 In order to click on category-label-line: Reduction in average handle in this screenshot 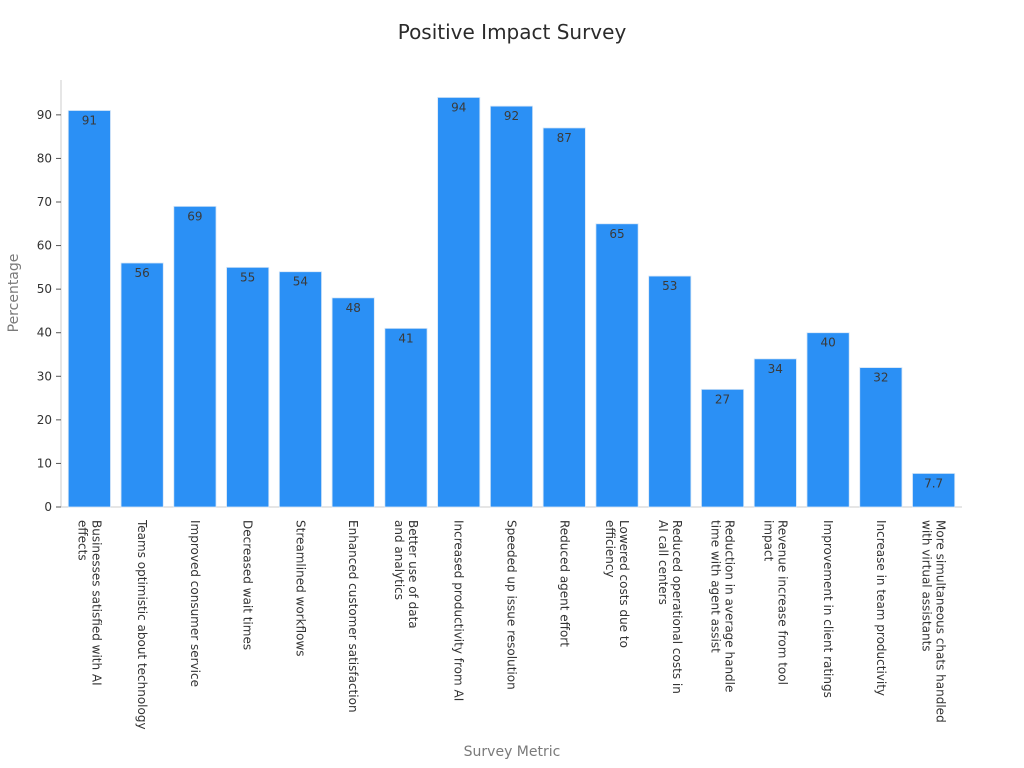, I will do `click(730, 606)`.